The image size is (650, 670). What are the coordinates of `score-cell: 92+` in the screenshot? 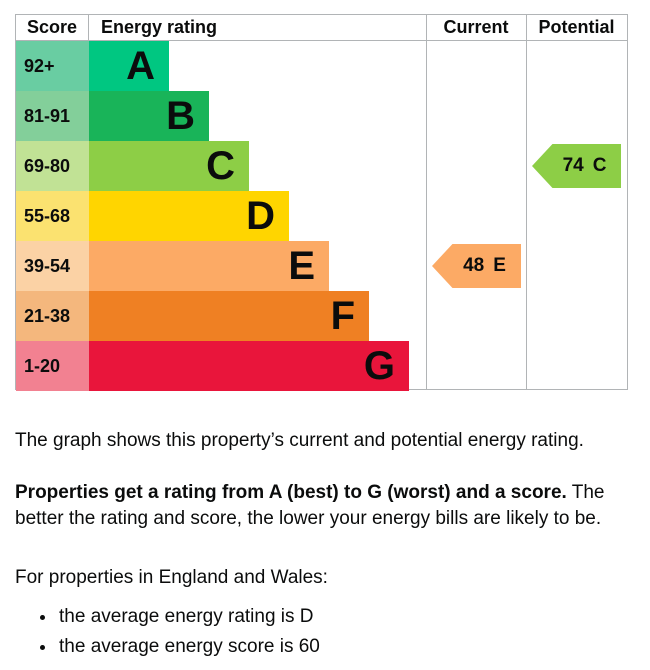 It's located at (52, 66).